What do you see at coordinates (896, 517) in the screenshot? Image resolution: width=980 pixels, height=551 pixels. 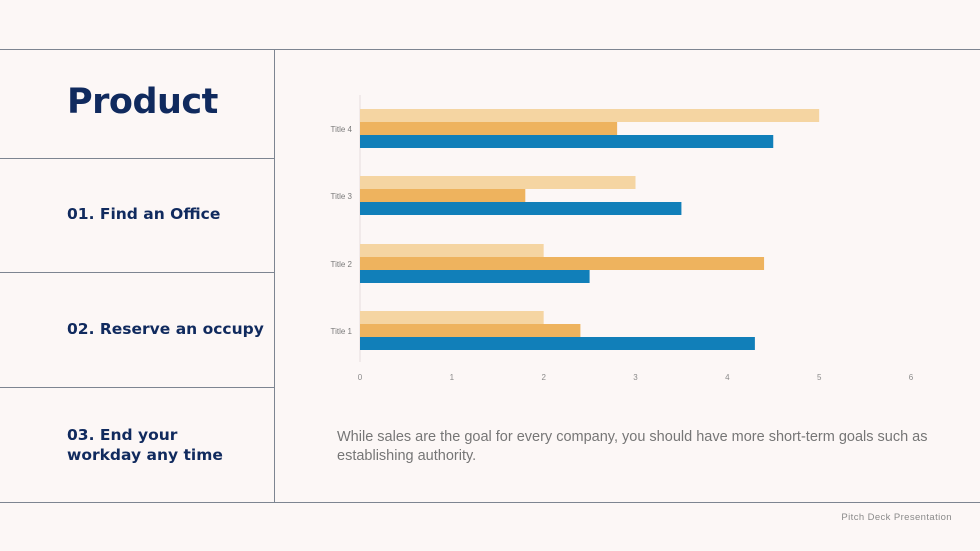 I see `footer-text: Pitch Deck Presentation` at bounding box center [896, 517].